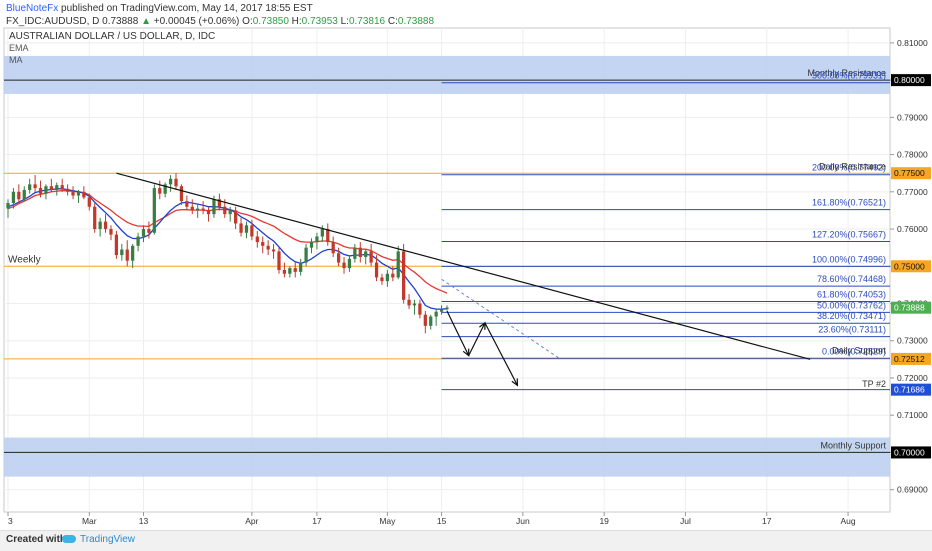  What do you see at coordinates (852, 166) in the screenshot?
I see `level-label: Daily Resistance` at bounding box center [852, 166].